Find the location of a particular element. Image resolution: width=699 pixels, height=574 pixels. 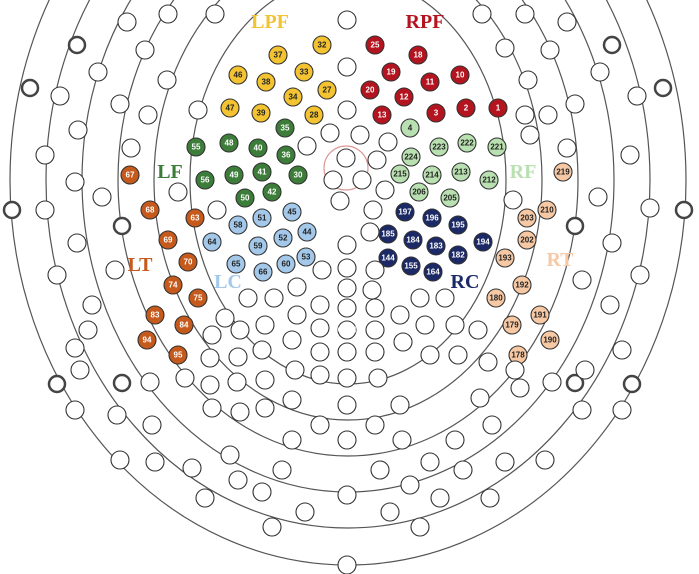

region-label: LF is located at coordinates (170, 172).